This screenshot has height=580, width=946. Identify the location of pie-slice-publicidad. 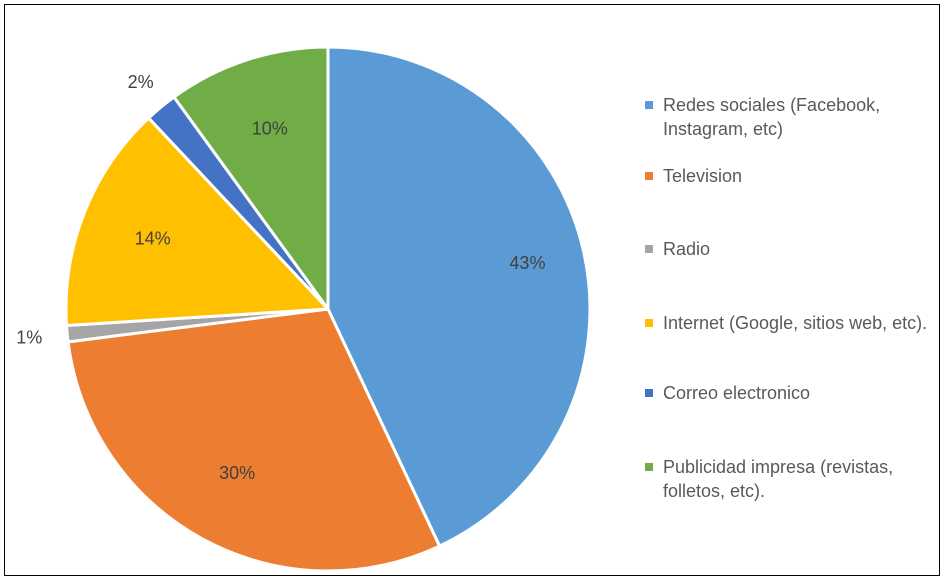
(251, 178).